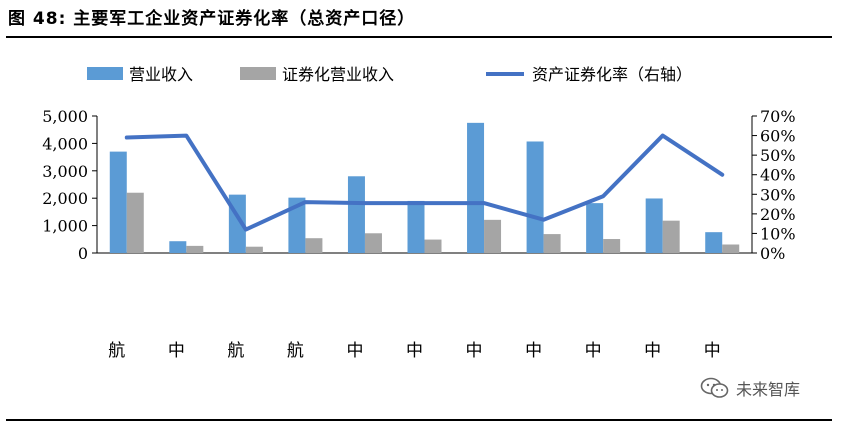 The width and height of the screenshot is (852, 424). I want to click on y-right-tick-label-6: 60%, so click(778, 136).